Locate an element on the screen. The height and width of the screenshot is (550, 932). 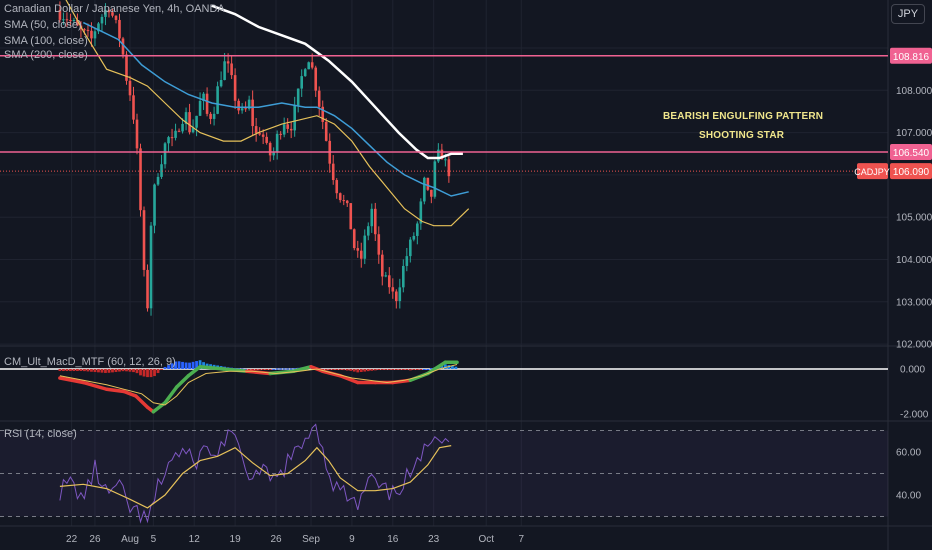
sma100-legend: SMA (100, close) is located at coordinates (46, 41).